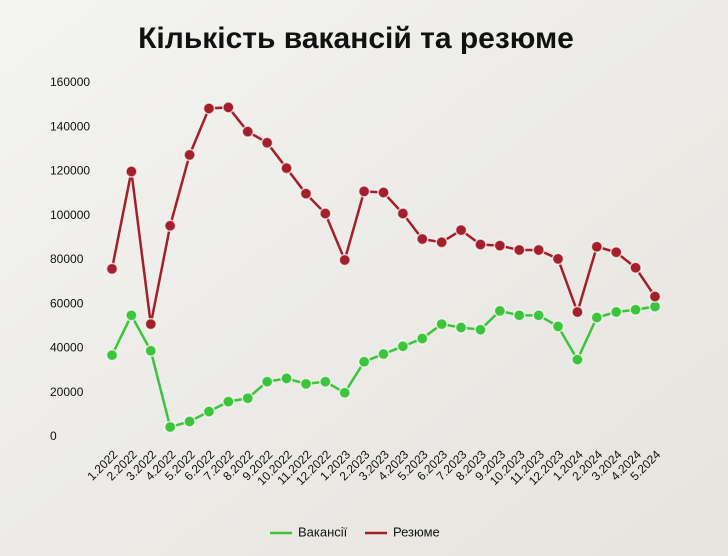 The width and height of the screenshot is (728, 556). I want to click on y-tick-label: 120000, so click(70, 171).